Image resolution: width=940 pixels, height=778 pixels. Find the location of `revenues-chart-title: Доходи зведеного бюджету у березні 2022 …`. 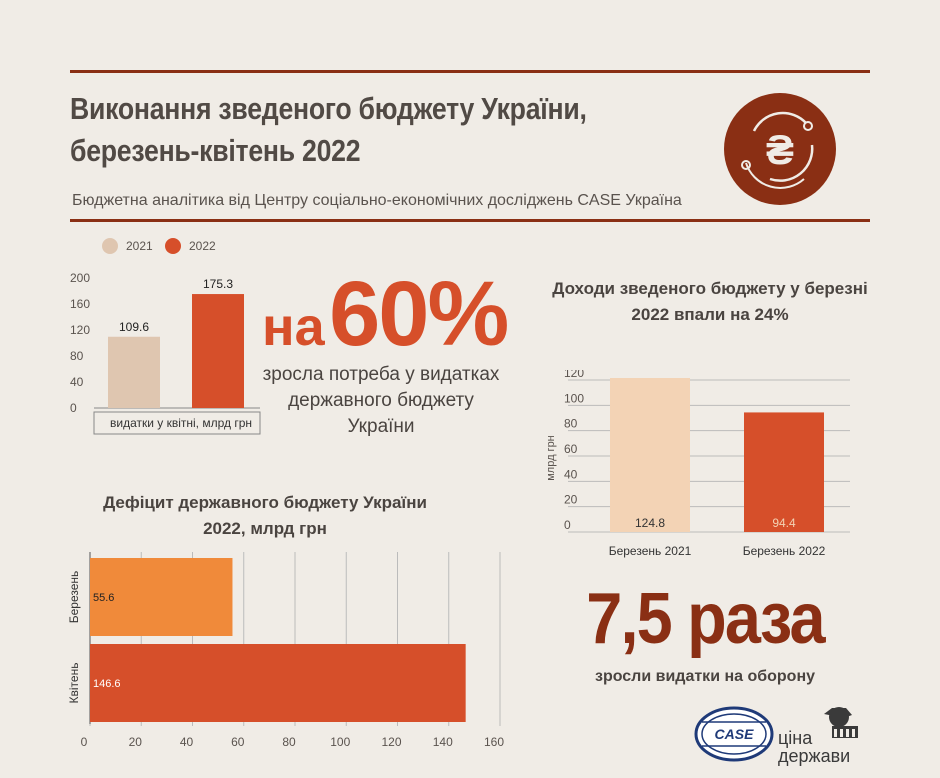

revenues-chart-title: Доходи зведеного бюджету у березні 2022 … is located at coordinates (710, 301).